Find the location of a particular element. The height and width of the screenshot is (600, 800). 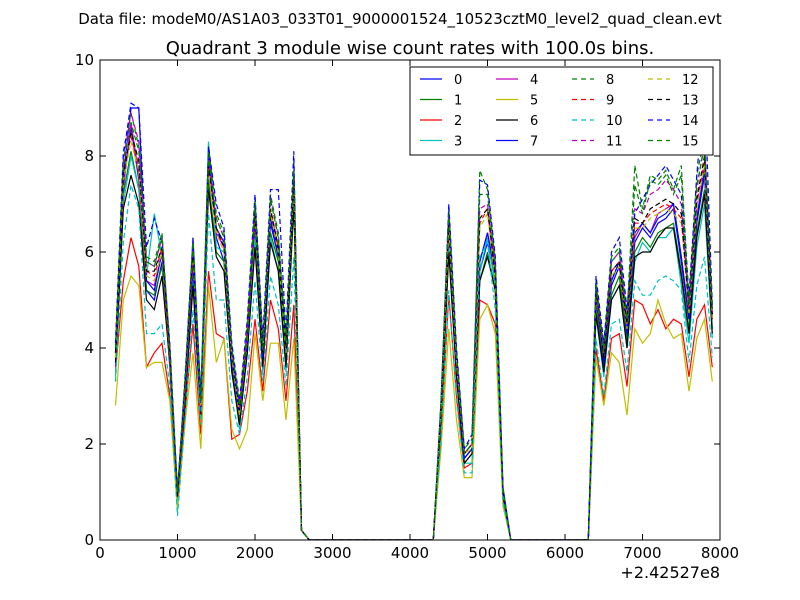

legend-label-7: 7 is located at coordinates (534, 142).